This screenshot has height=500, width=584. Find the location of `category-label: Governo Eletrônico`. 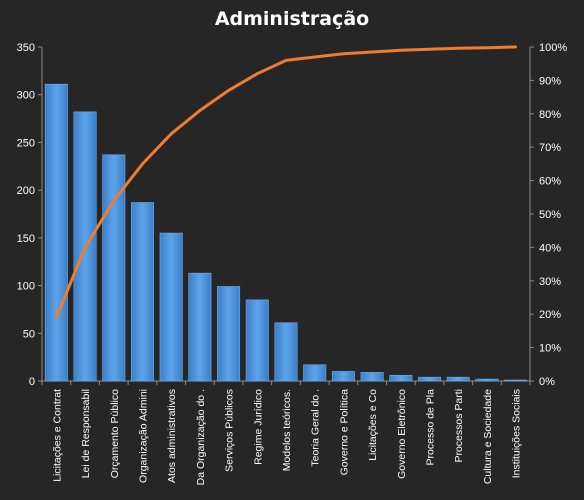

category-label: Governo Eletrônico is located at coordinates (402, 434).